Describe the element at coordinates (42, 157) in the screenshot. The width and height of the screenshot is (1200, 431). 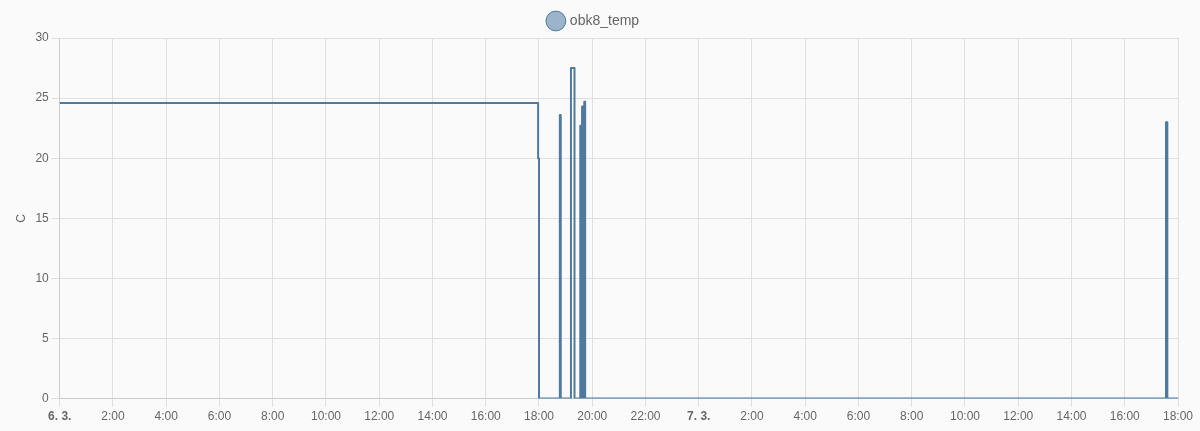
I see `y-tick-label: 20` at that location.